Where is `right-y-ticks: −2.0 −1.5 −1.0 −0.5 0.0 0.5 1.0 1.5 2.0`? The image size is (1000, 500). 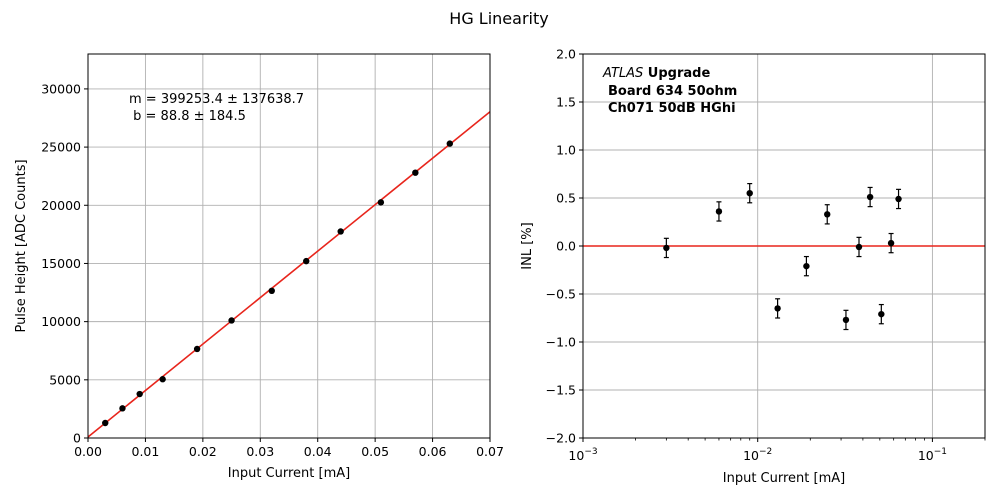 right-y-ticks: −2.0 −1.5 −1.0 −0.5 0.0 0.5 1.0 1.5 2.0 is located at coordinates (564, 246).